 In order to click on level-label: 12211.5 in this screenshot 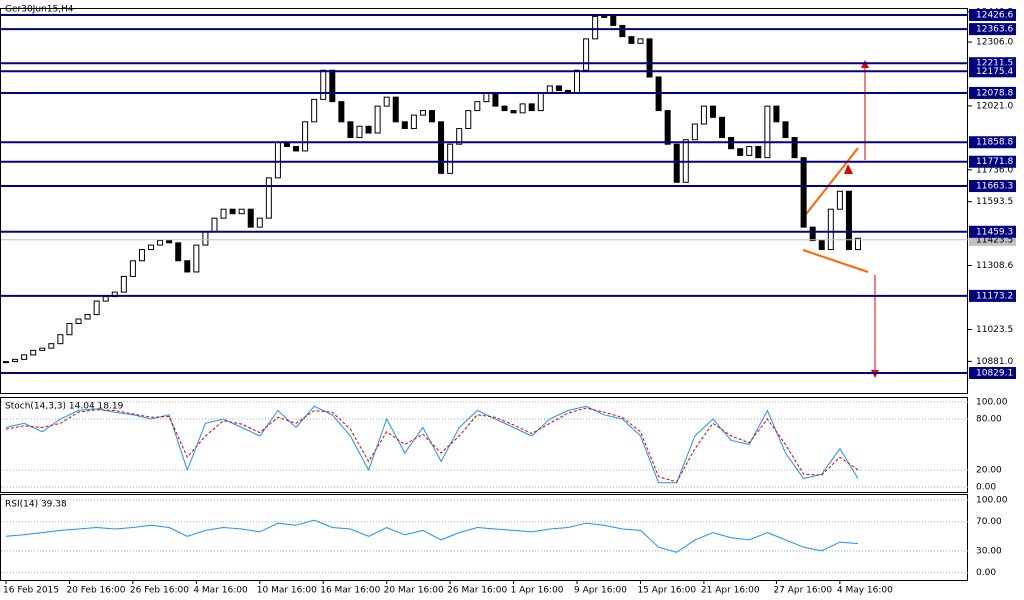, I will do `click(994, 64)`.